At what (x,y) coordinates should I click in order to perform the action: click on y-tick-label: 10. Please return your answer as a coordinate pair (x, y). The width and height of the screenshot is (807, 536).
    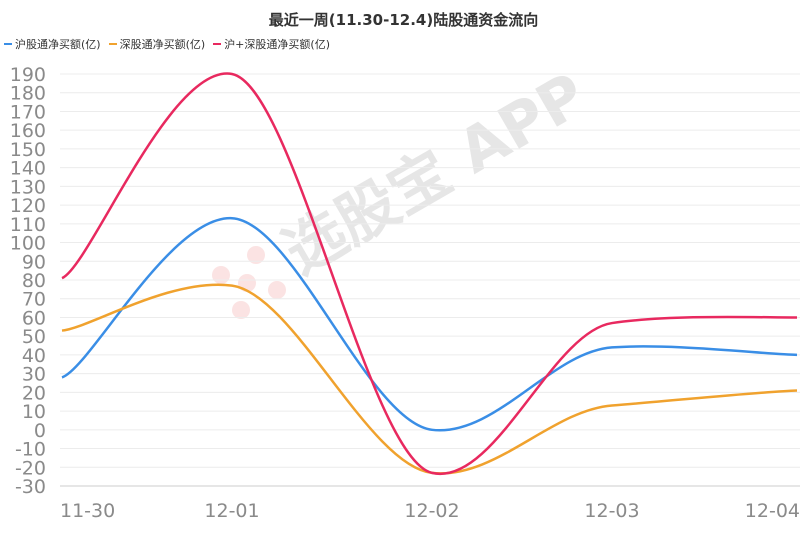
    Looking at the image, I should click on (34, 412).